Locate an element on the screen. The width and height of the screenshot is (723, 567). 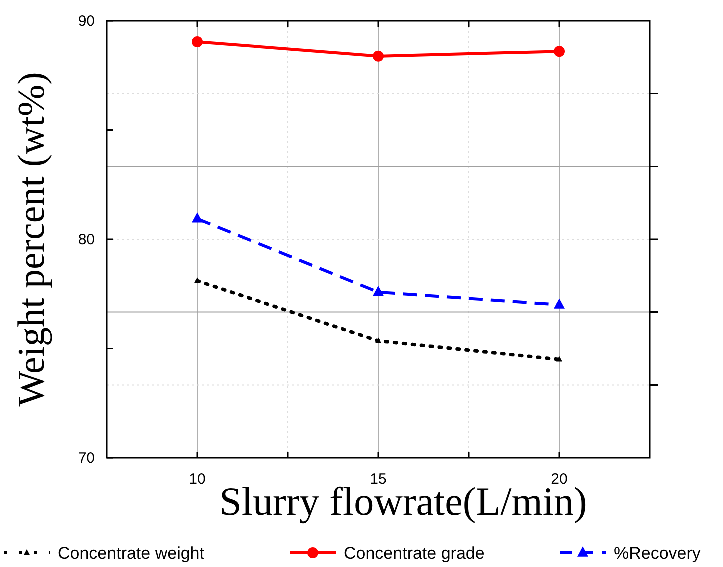
legend-label: Concentrate grade is located at coordinates (414, 553).